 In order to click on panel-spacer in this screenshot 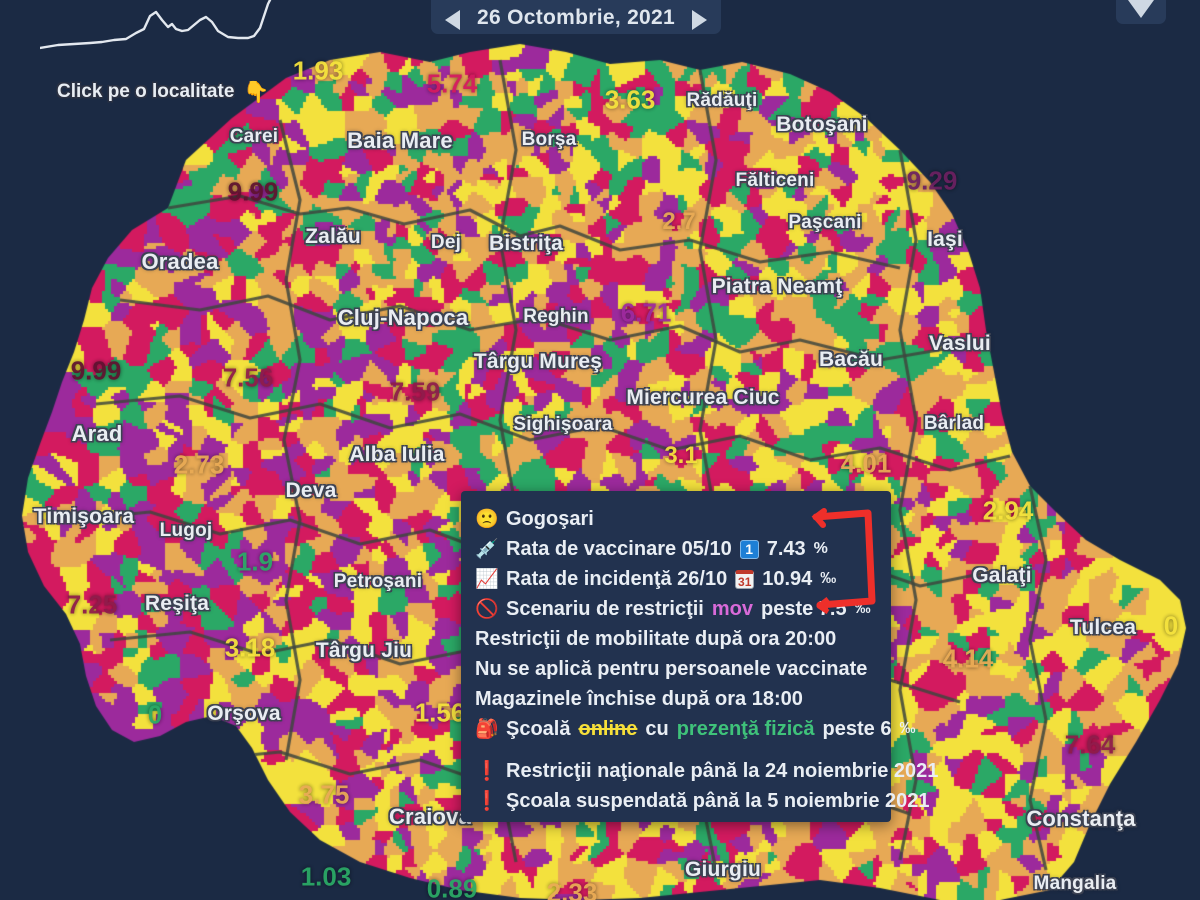, I will do `click(676, 750)`.